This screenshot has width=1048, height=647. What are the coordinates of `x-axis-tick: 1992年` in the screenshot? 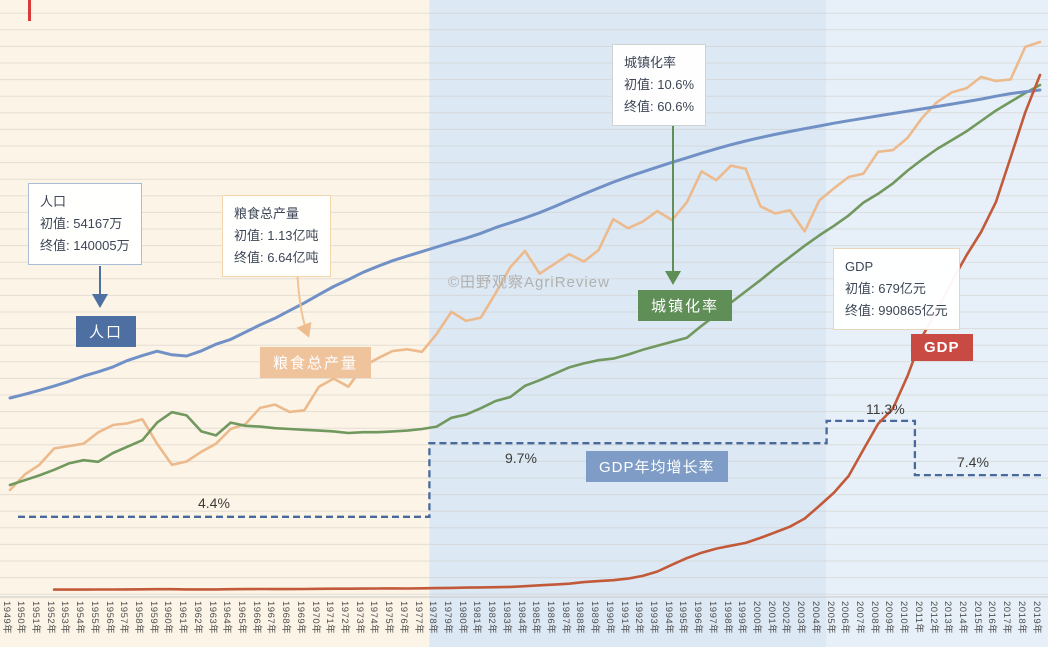 It's located at (639, 618).